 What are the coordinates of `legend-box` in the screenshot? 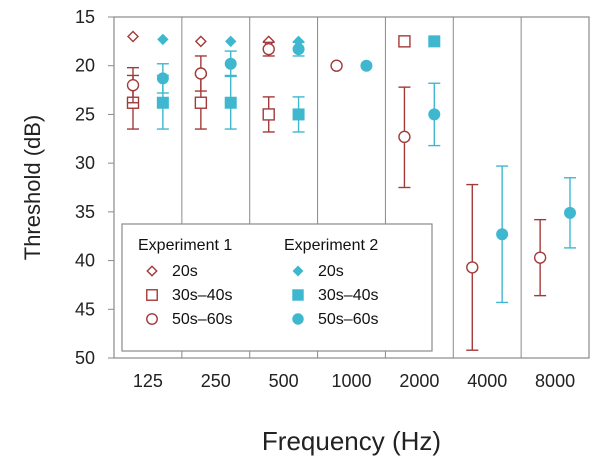 It's located at (277, 287).